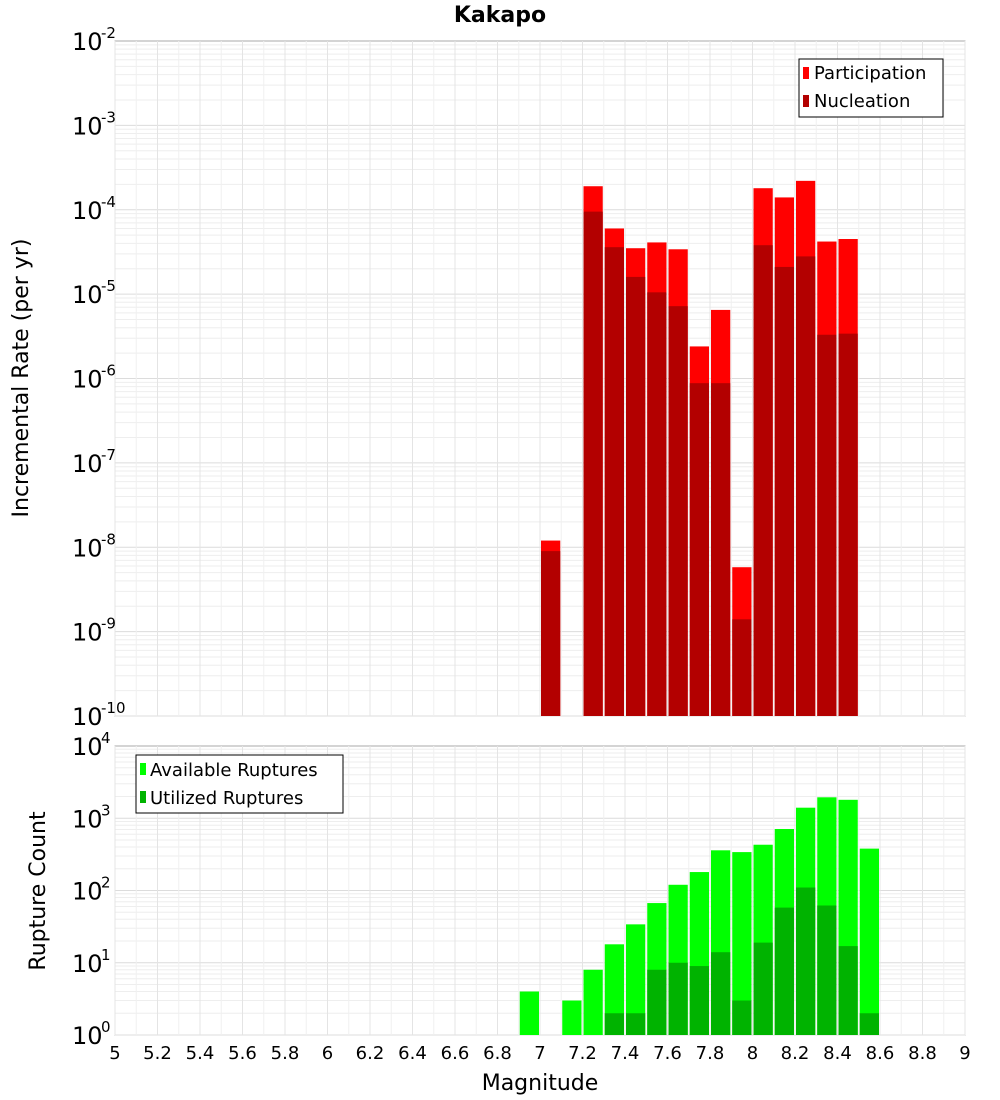 Image resolution: width=1000 pixels, height=1100 pixels. I want to click on x-tick-label: 5.8, so click(285, 1053).